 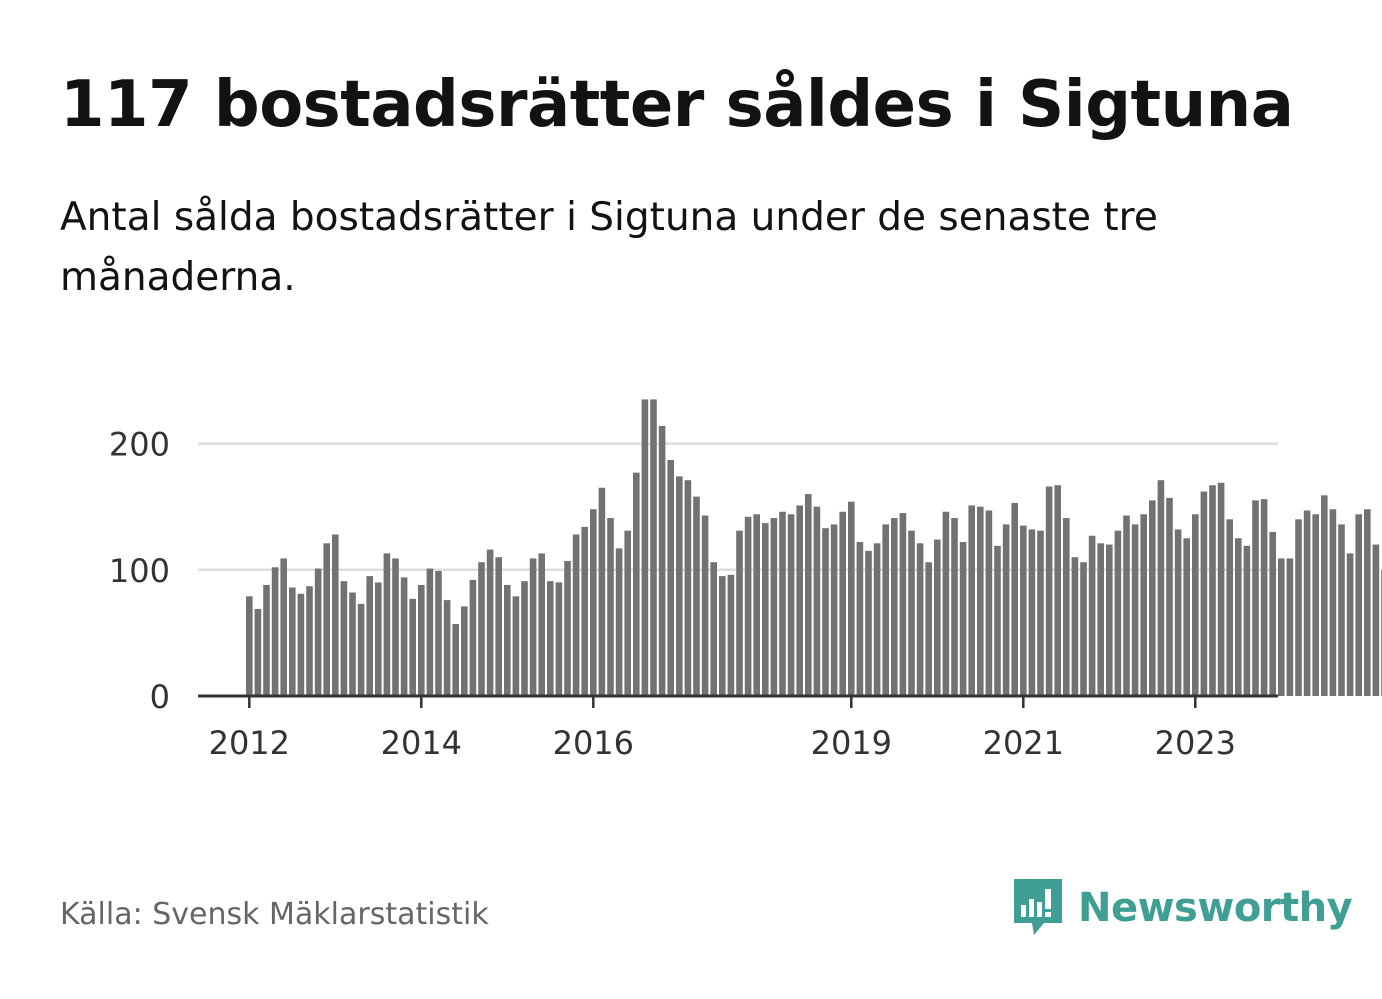 I want to click on newsworthy-logo: Newsworthy, so click(x=1182, y=908).